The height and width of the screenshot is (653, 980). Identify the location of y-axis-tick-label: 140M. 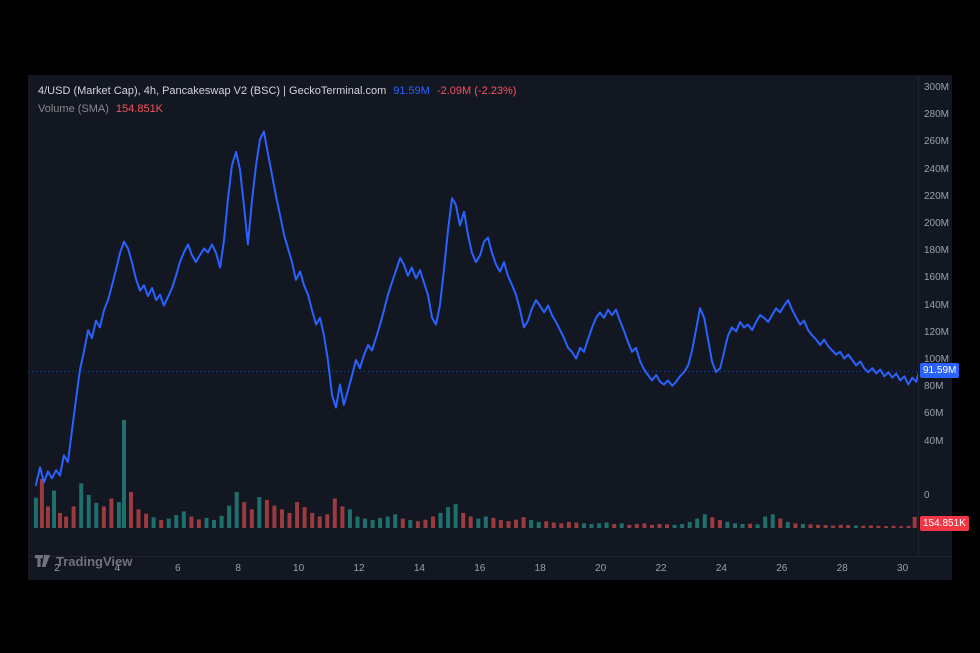
(937, 305).